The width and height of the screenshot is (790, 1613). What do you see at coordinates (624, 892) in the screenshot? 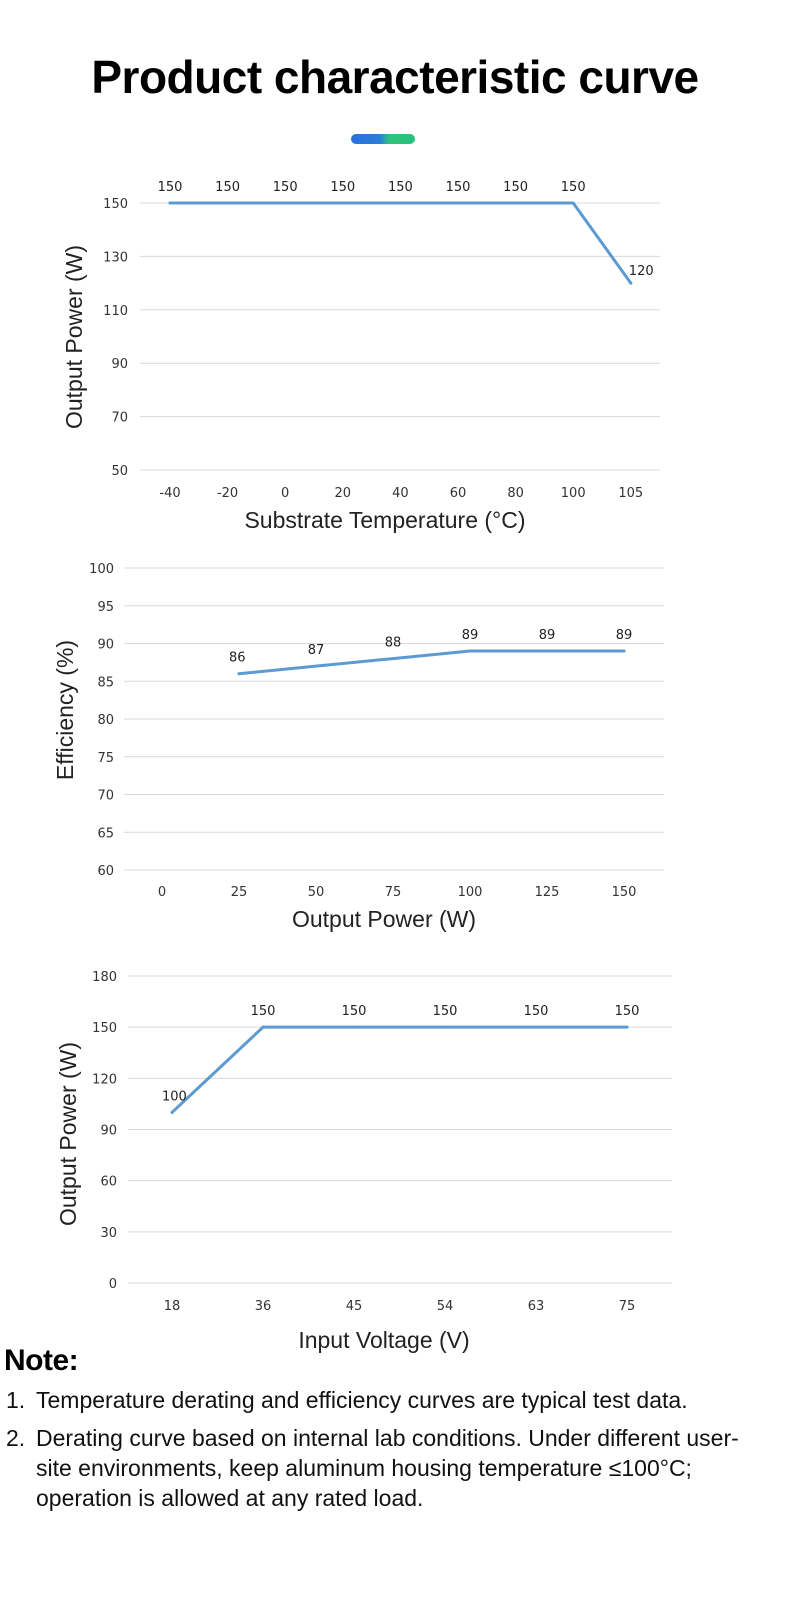
I see `x-tick-label: 150` at bounding box center [624, 892].